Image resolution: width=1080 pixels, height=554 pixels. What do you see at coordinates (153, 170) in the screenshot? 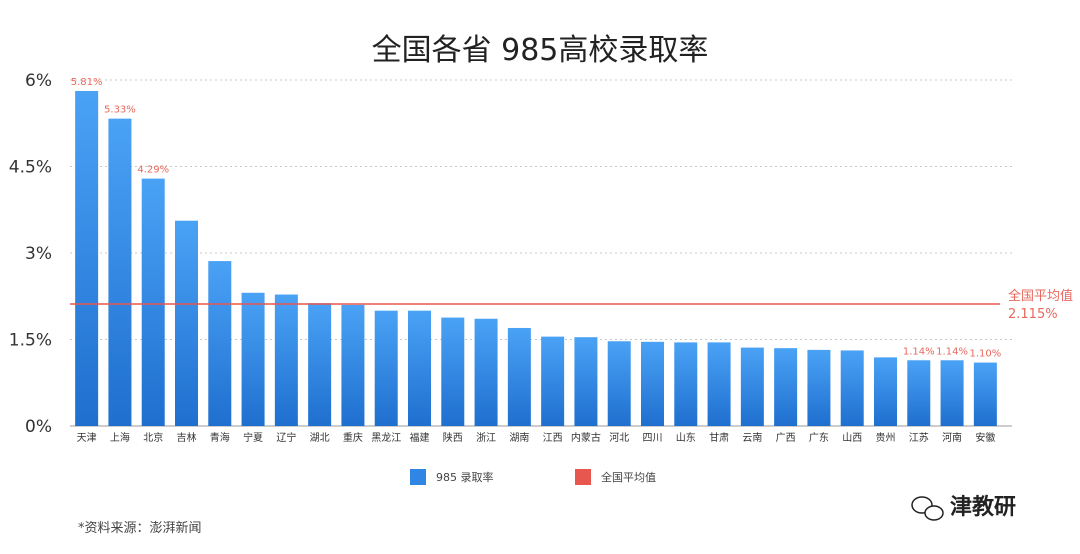
I see `data-label: 4.29%` at bounding box center [153, 170].